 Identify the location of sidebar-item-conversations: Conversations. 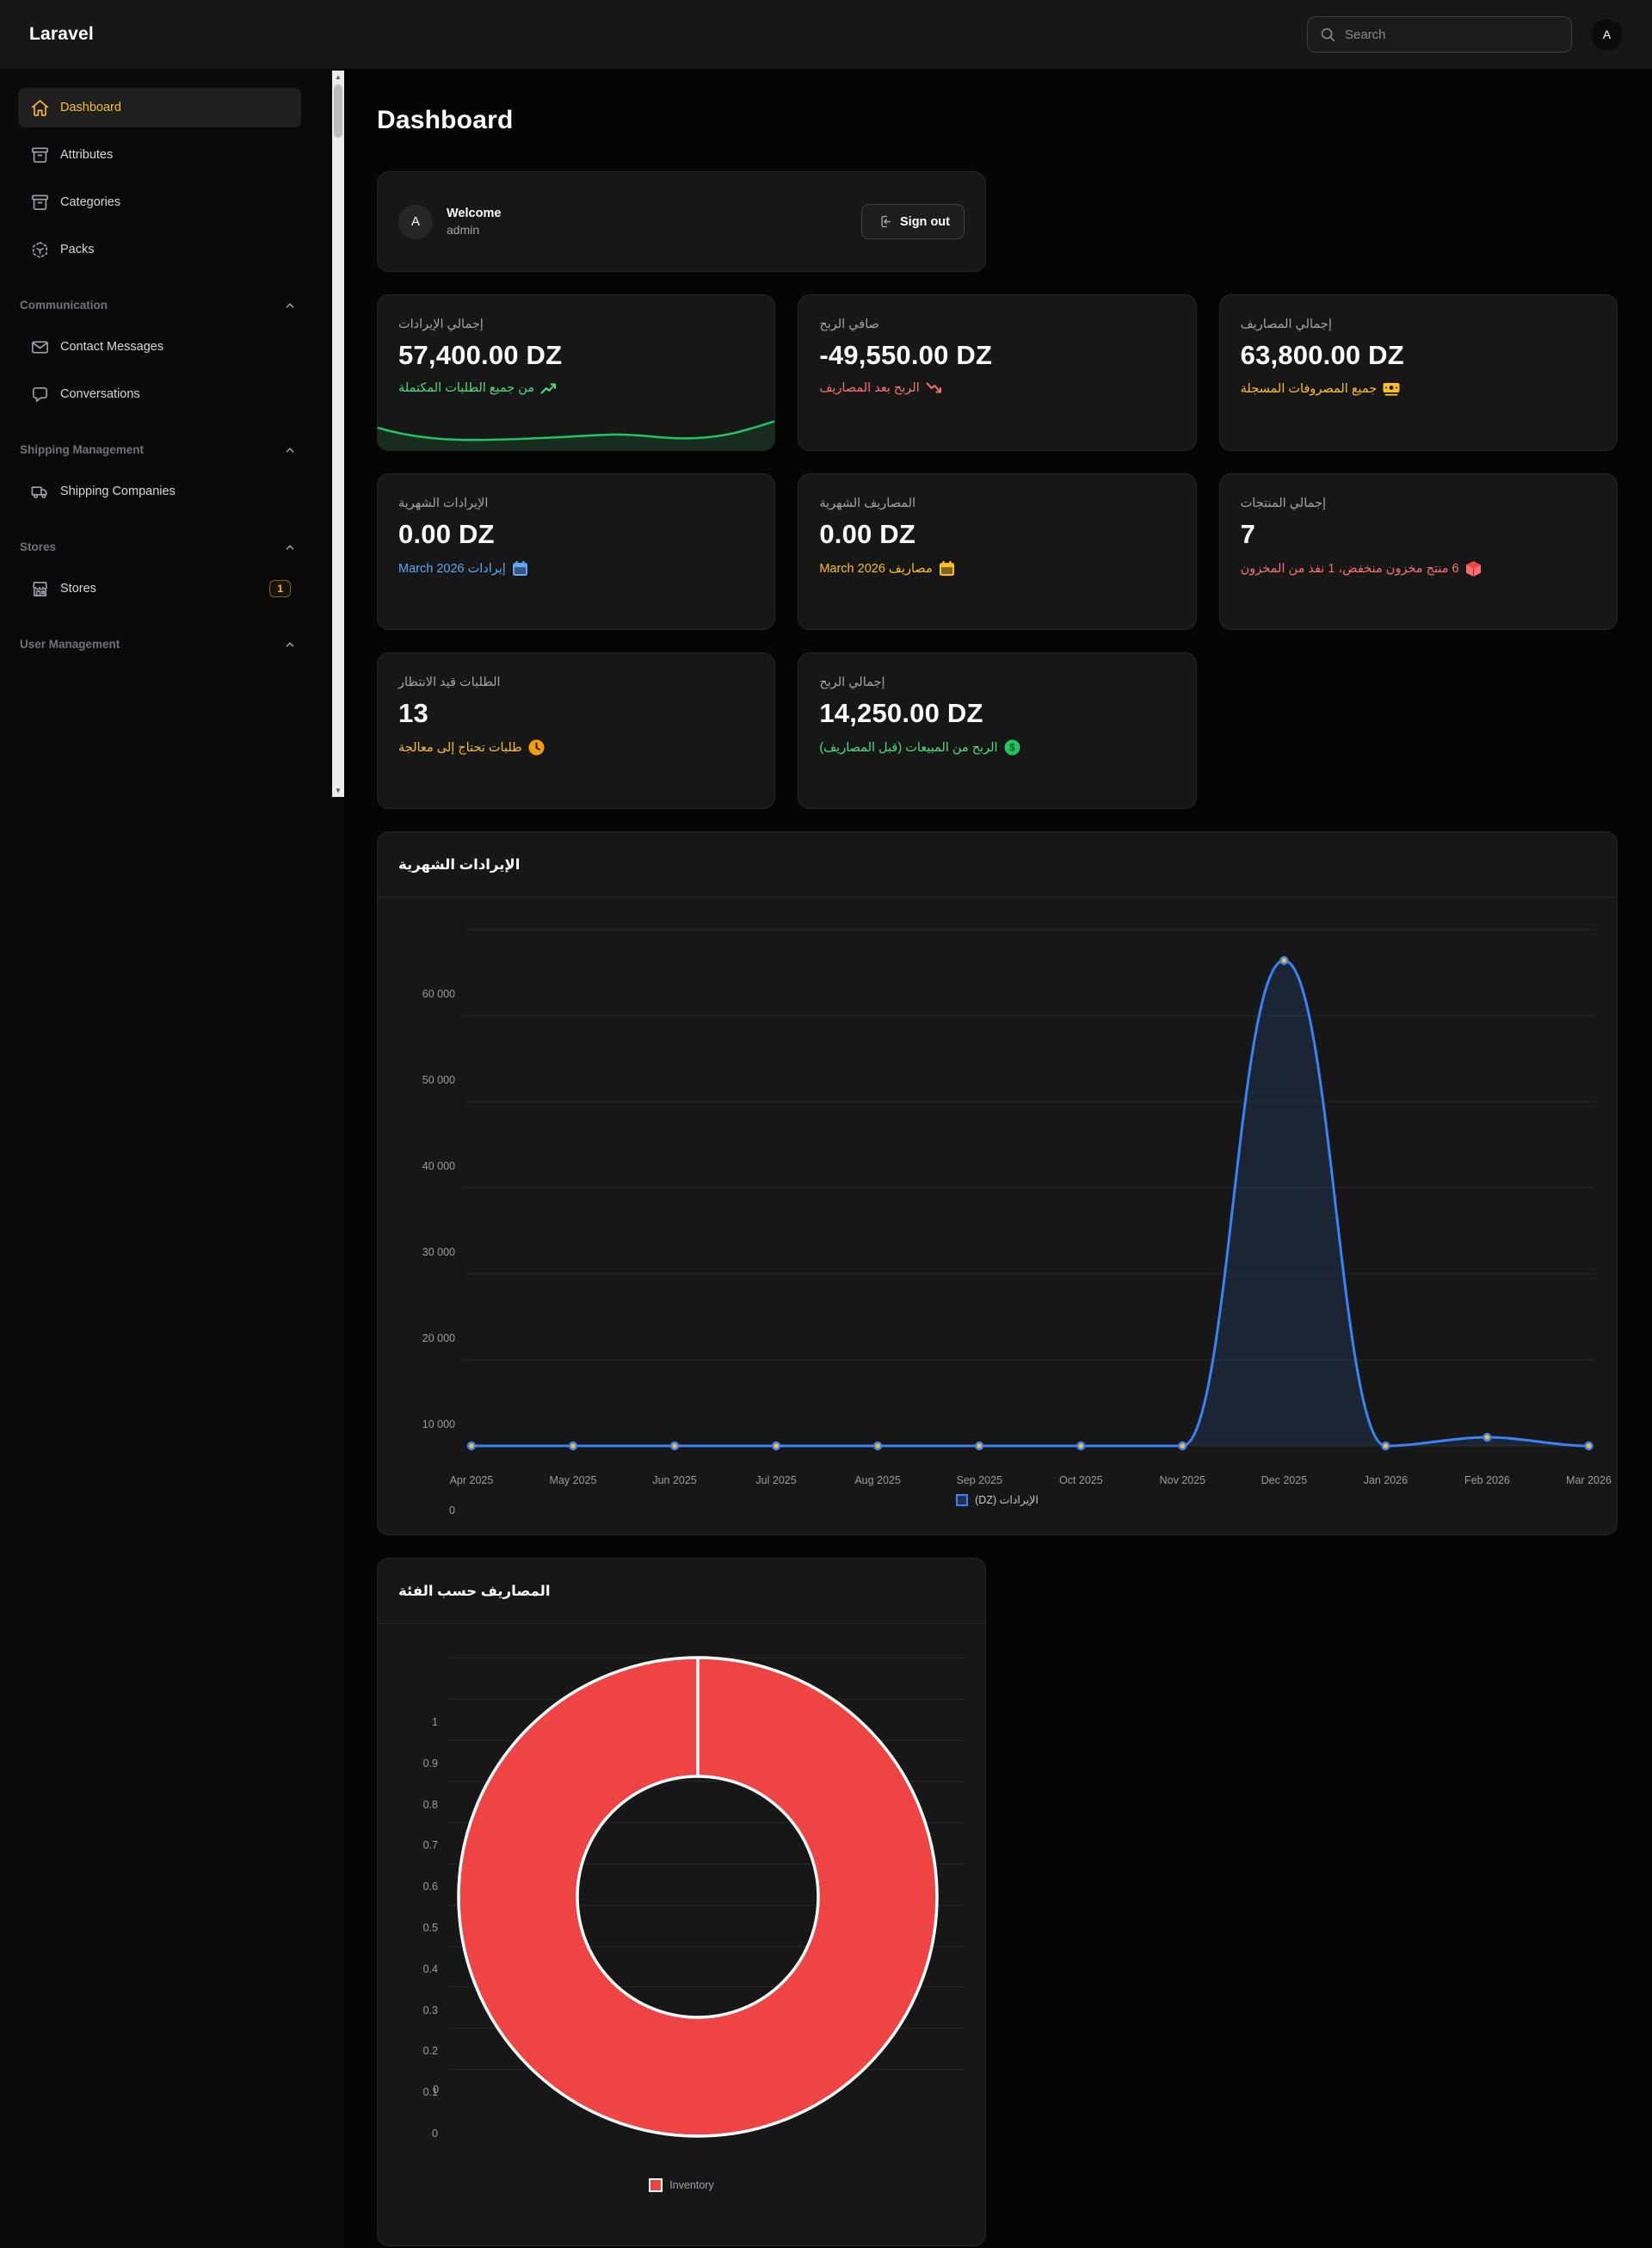
(159, 394).